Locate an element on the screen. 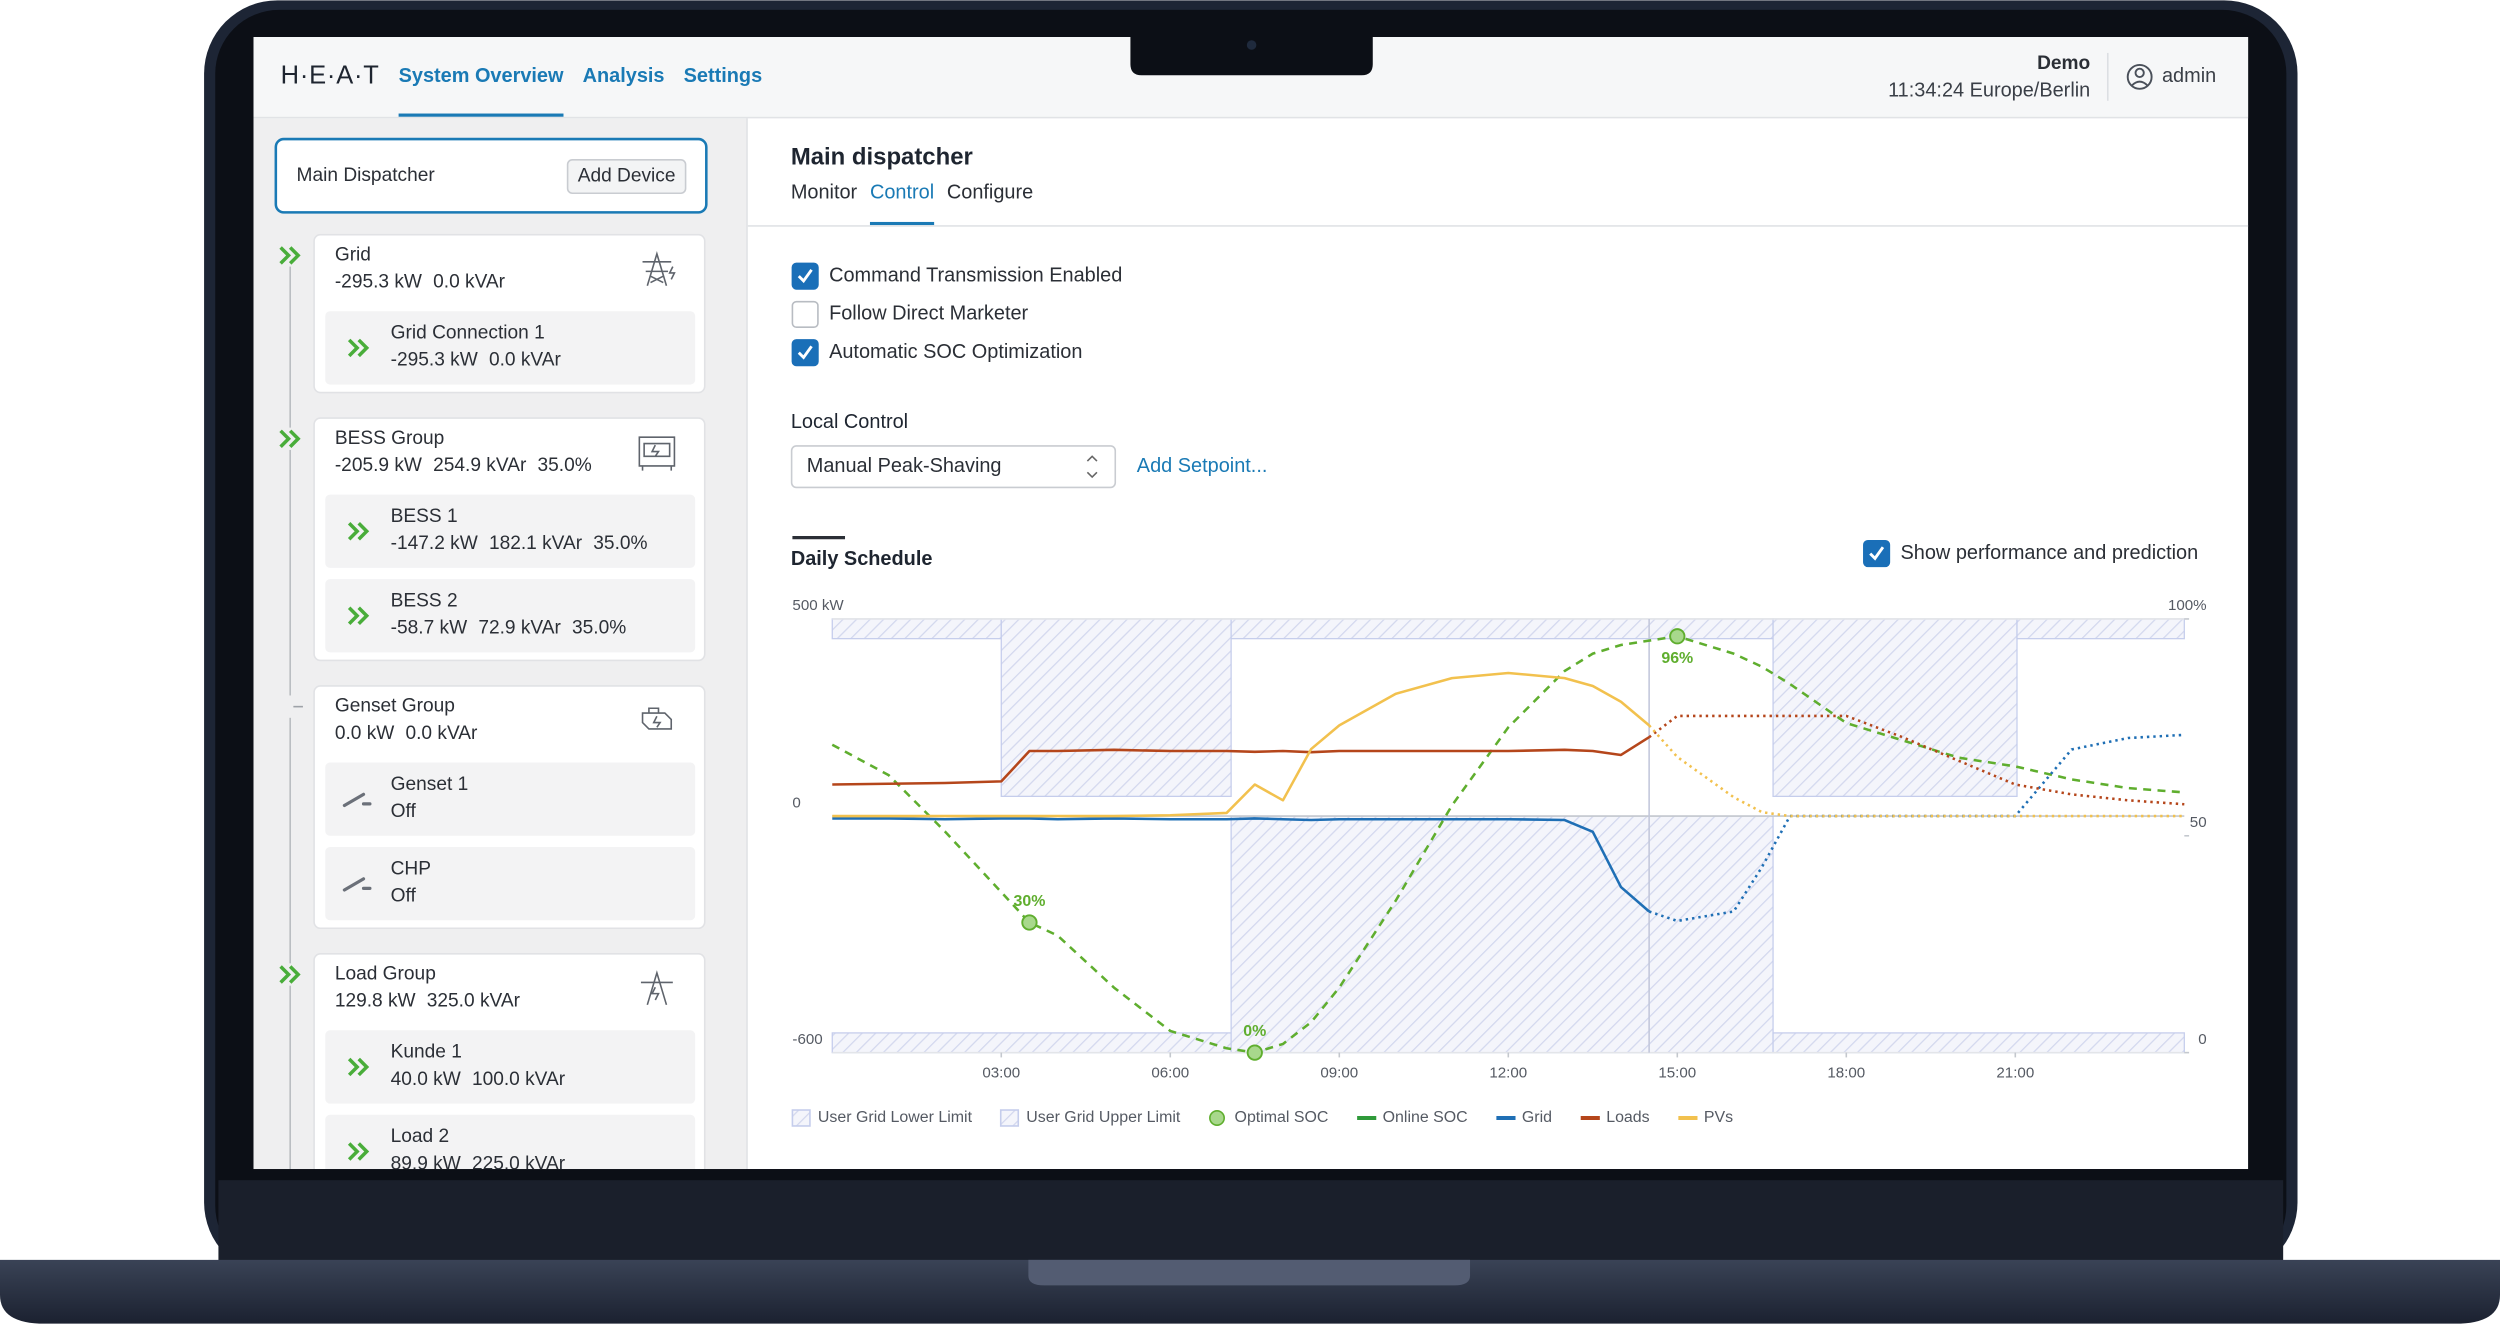  series-line is located at coordinates (1916, 760).